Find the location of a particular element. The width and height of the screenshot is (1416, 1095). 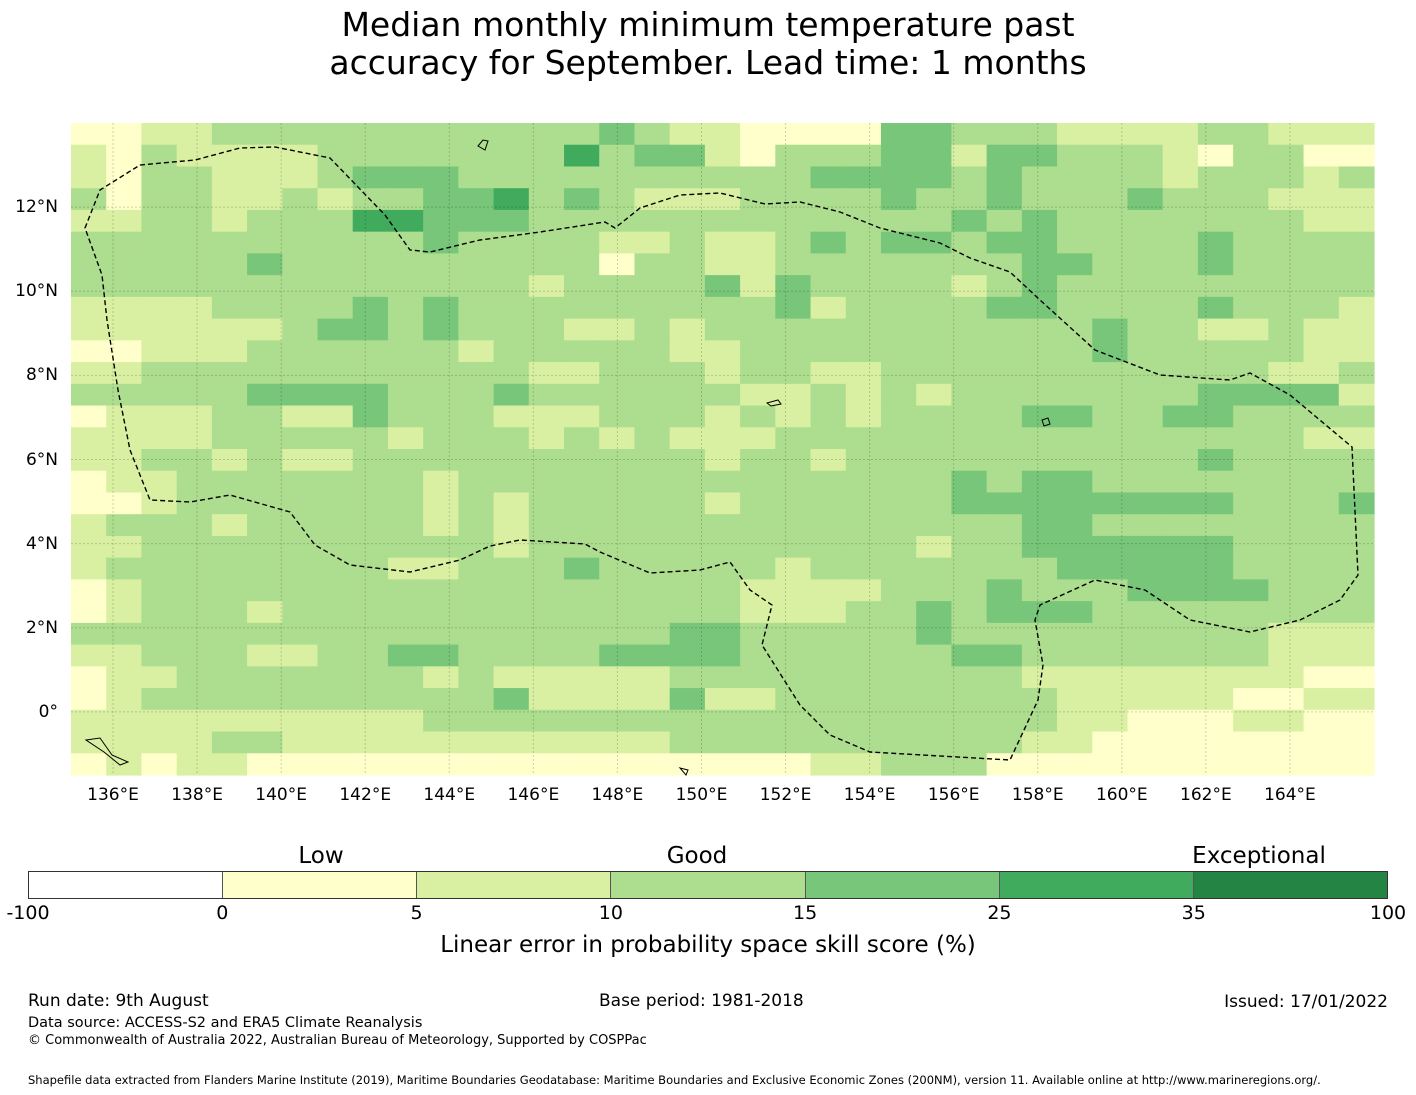

category-good: Good is located at coordinates (697, 856).